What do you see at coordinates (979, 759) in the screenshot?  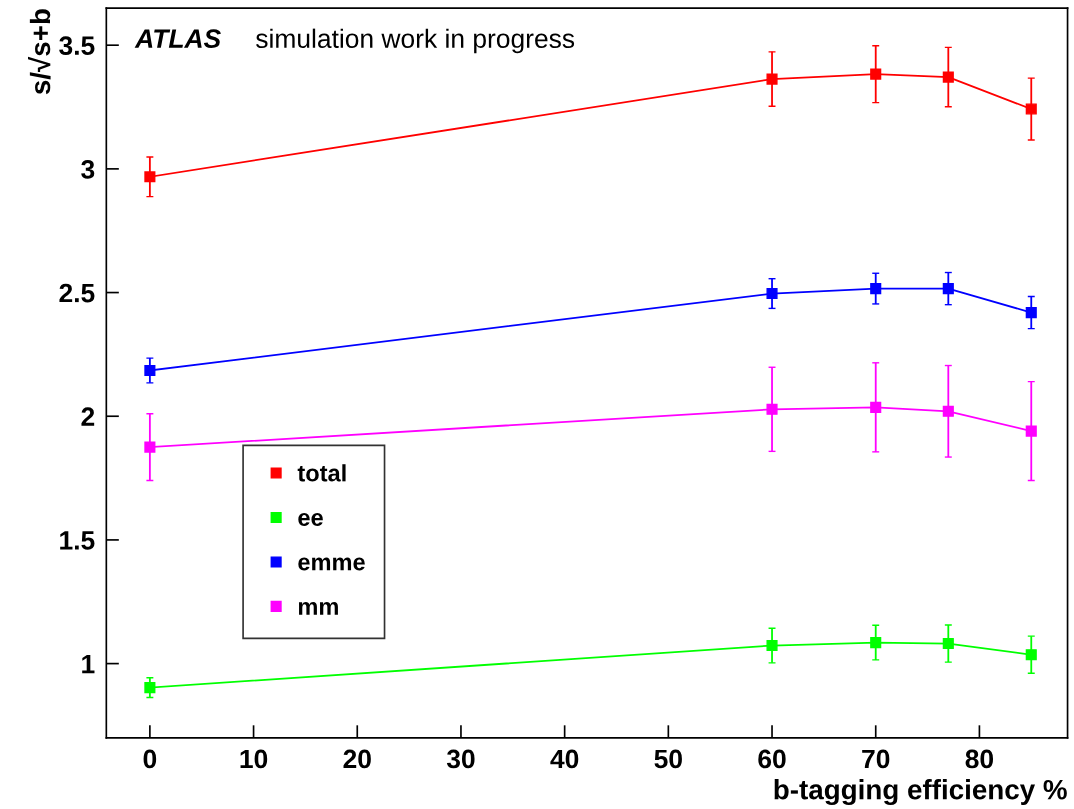 I see `x-tick-label: 80` at bounding box center [979, 759].